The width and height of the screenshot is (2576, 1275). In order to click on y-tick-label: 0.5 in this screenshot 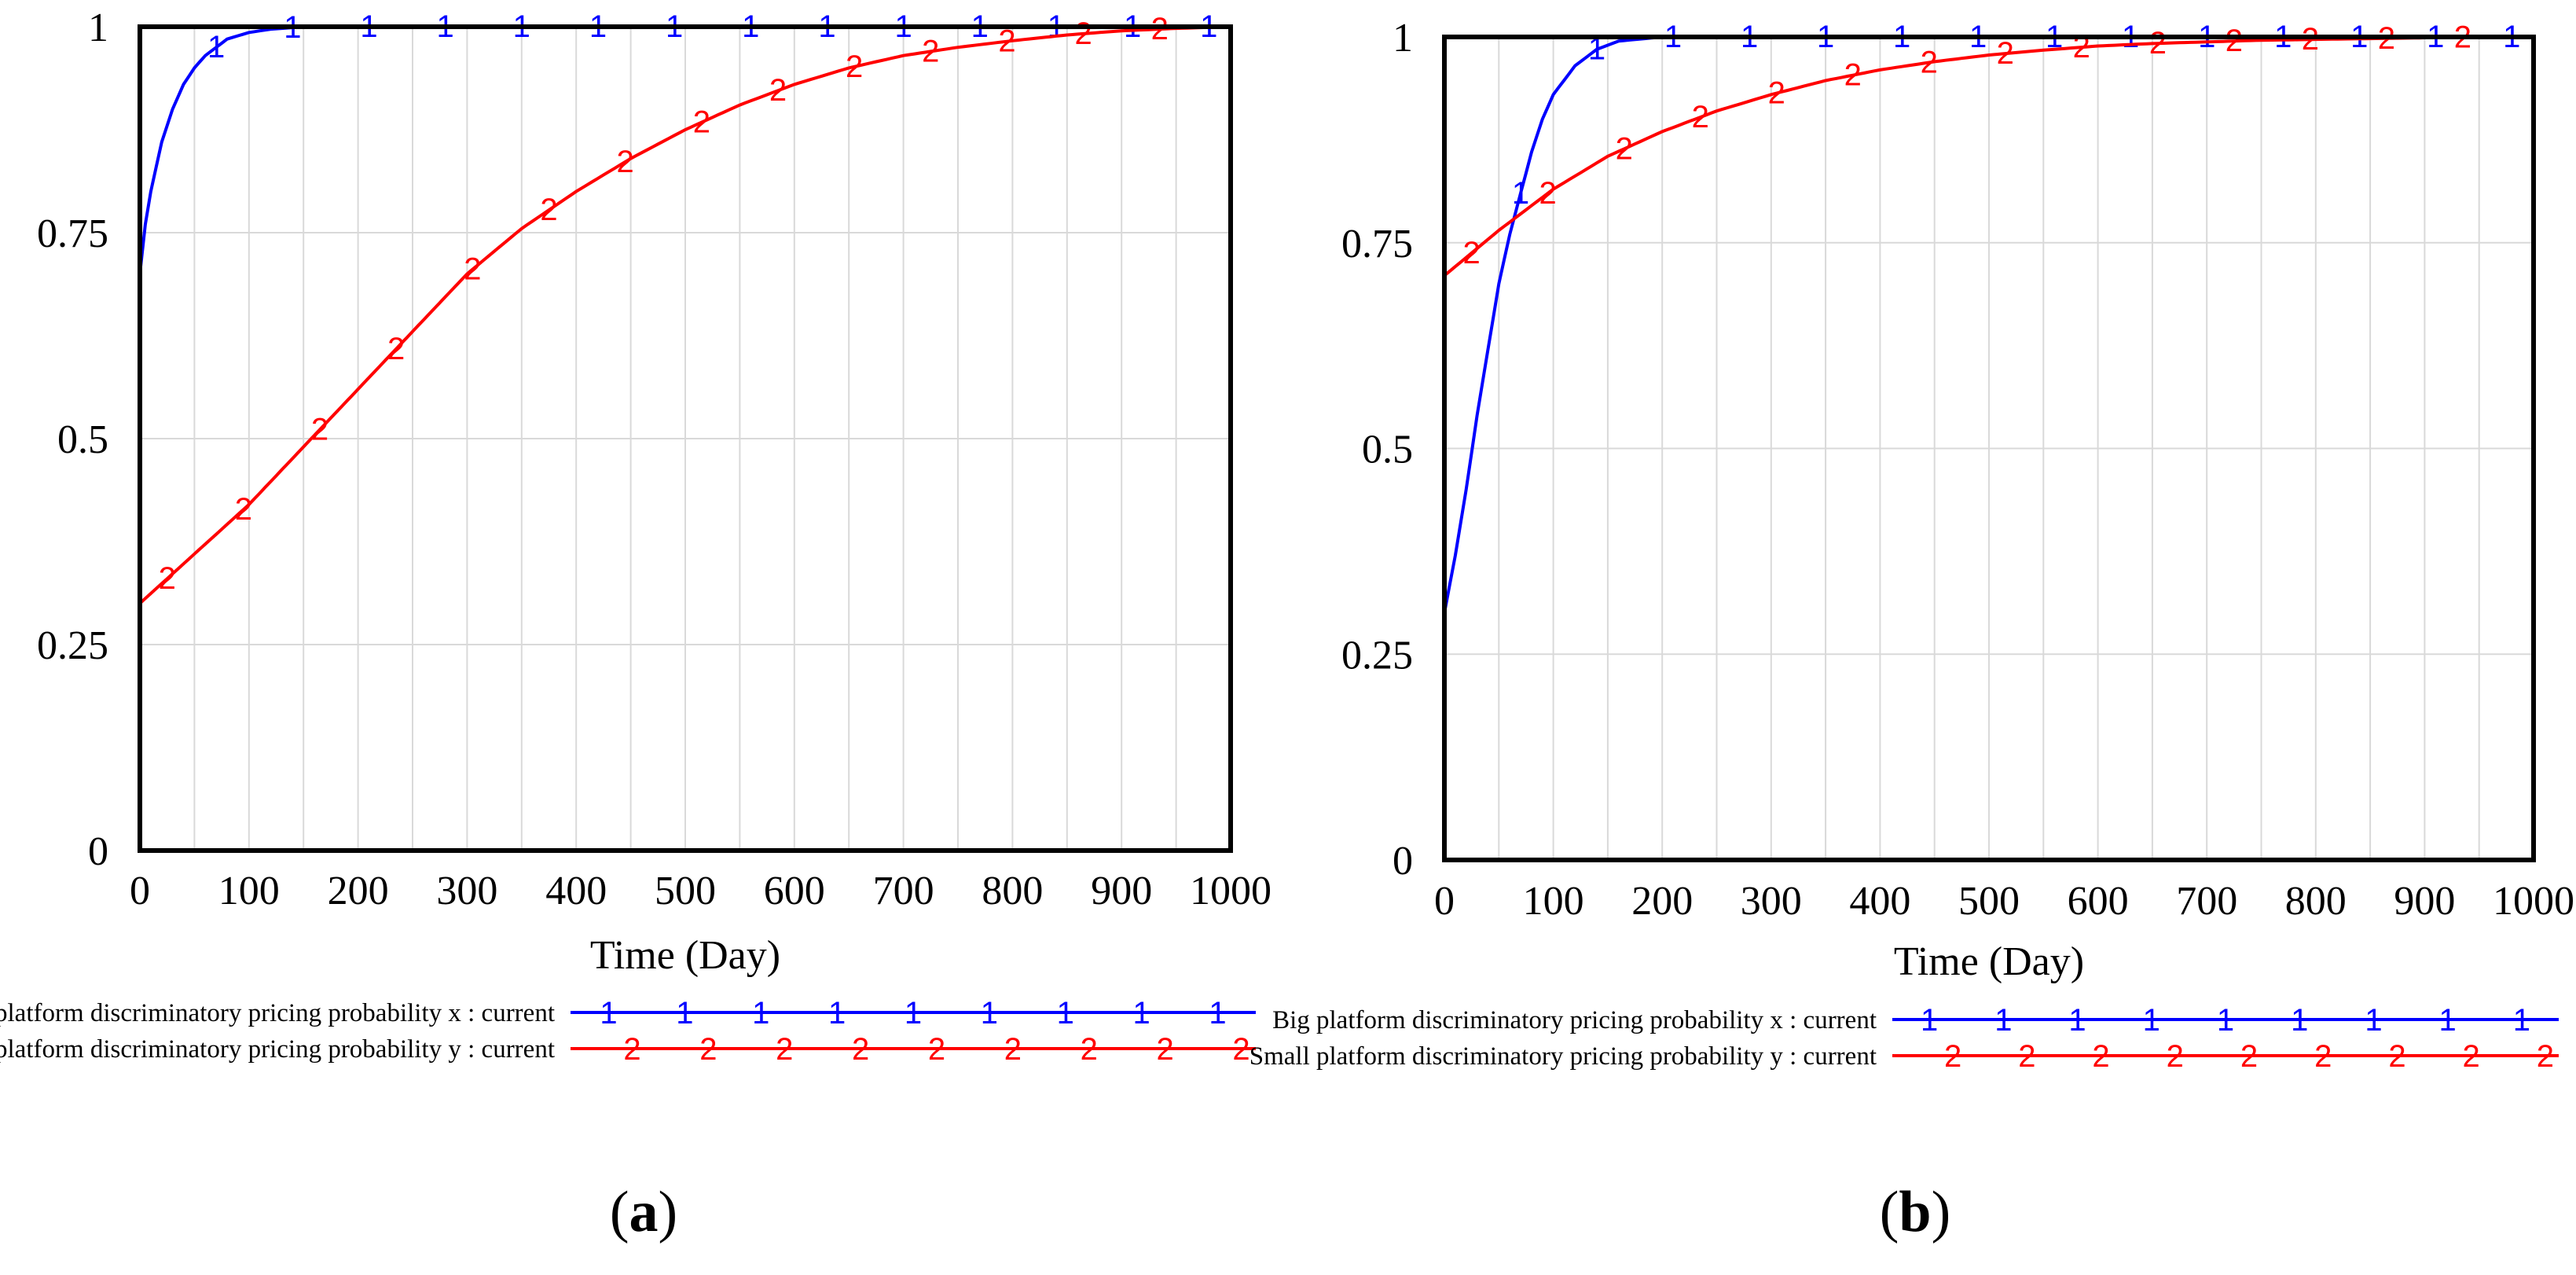, I will do `click(82, 440)`.